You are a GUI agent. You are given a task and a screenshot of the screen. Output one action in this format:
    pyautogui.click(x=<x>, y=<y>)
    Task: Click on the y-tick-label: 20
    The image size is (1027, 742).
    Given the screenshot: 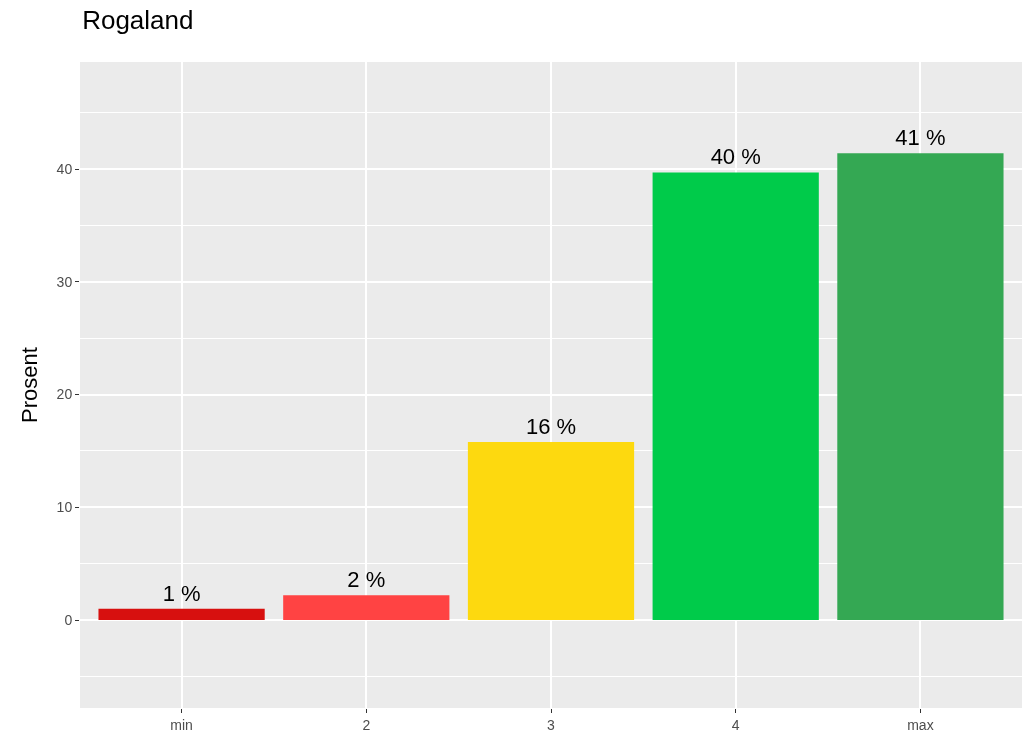 What is the action you would take?
    pyautogui.click(x=64, y=394)
    